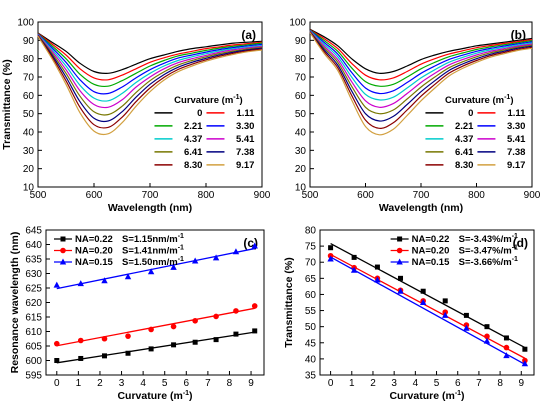  What do you see at coordinates (193, 126) in the screenshot?
I see `legend-label: 2.21` at bounding box center [193, 126].